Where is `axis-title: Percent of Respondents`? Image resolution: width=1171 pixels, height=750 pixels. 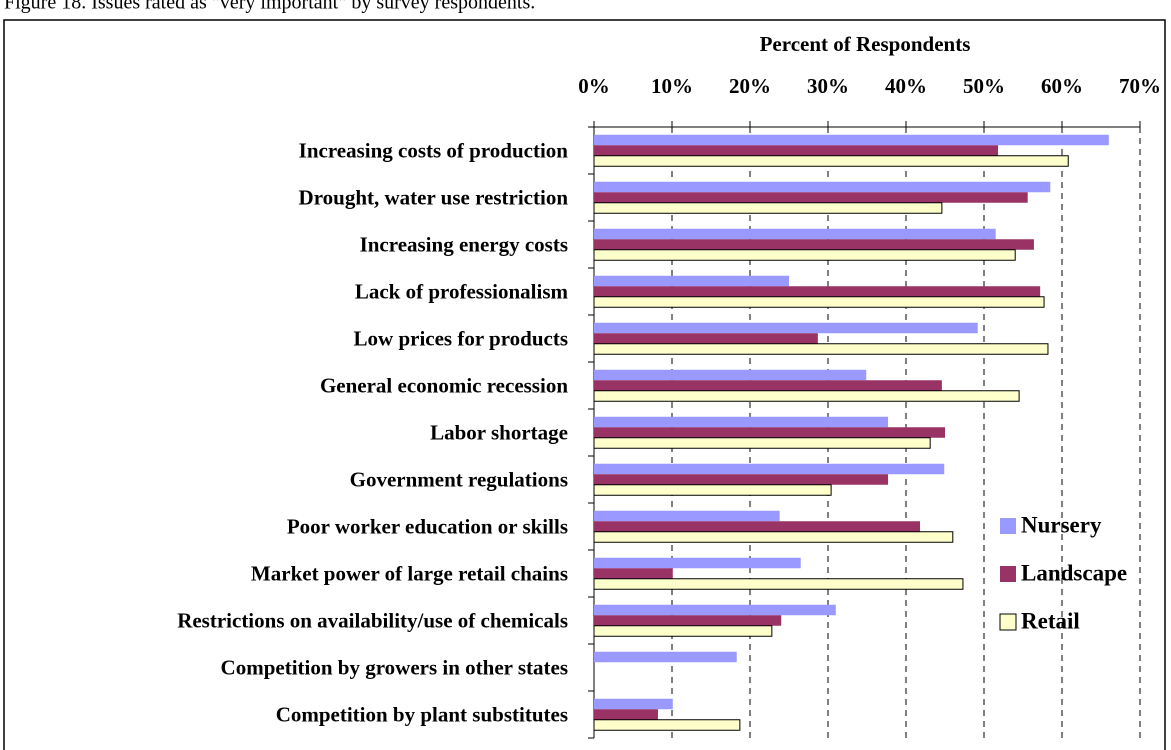 axis-title: Percent of Respondents is located at coordinates (865, 44).